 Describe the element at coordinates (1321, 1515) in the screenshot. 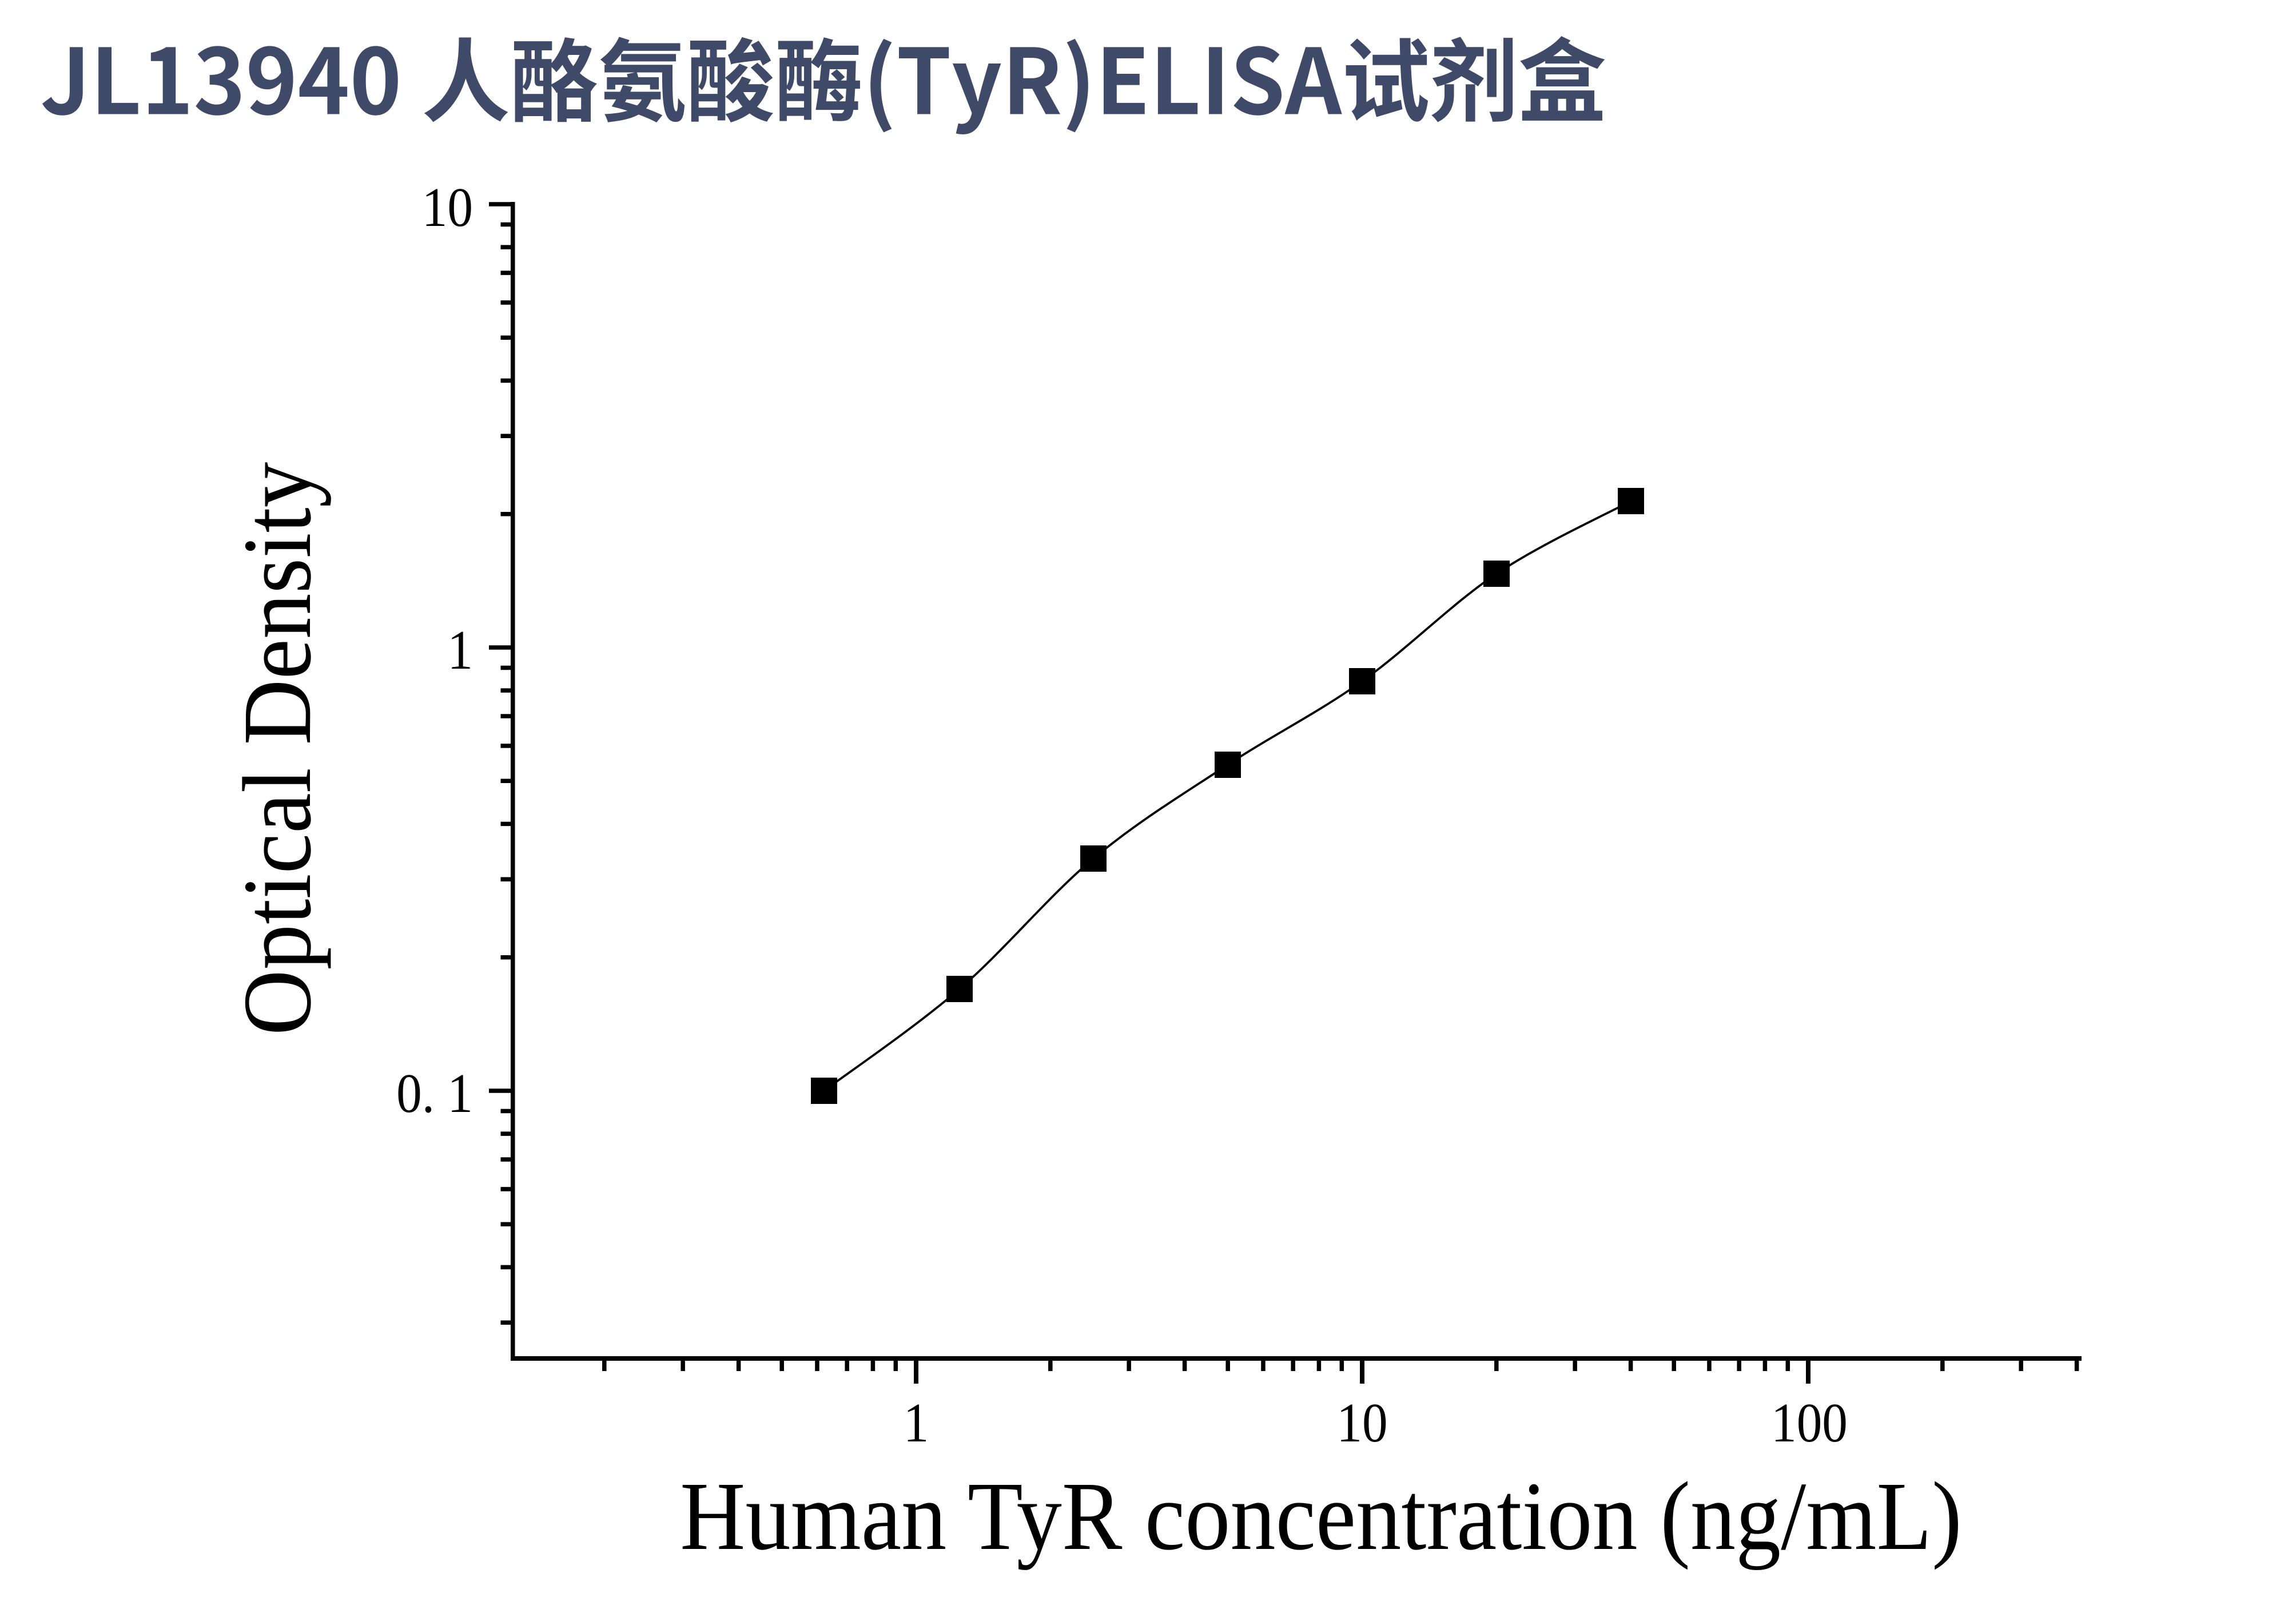

I see `svg-text:Human TyR concentration (ng/mL: Human TyR concentration (ng/mL)` at that location.